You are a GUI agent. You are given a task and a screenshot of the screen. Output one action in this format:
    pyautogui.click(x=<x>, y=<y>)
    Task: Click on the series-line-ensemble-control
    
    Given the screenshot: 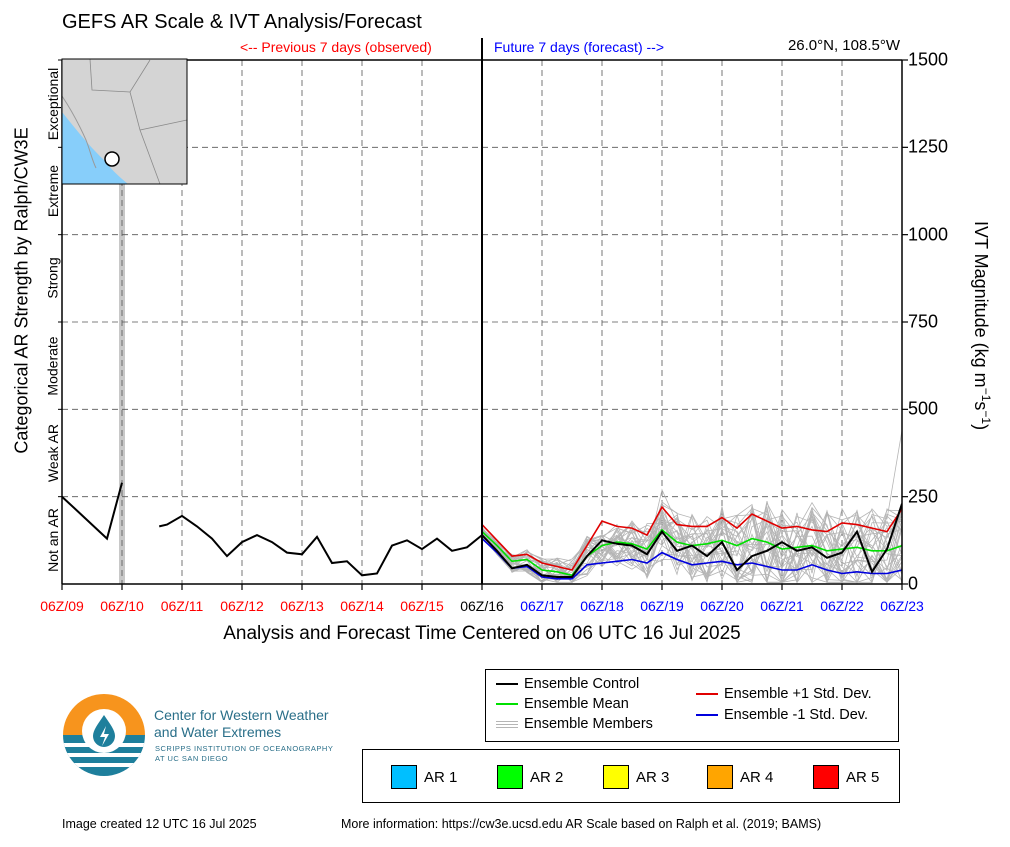 What is the action you would take?
    pyautogui.click(x=691, y=540)
    